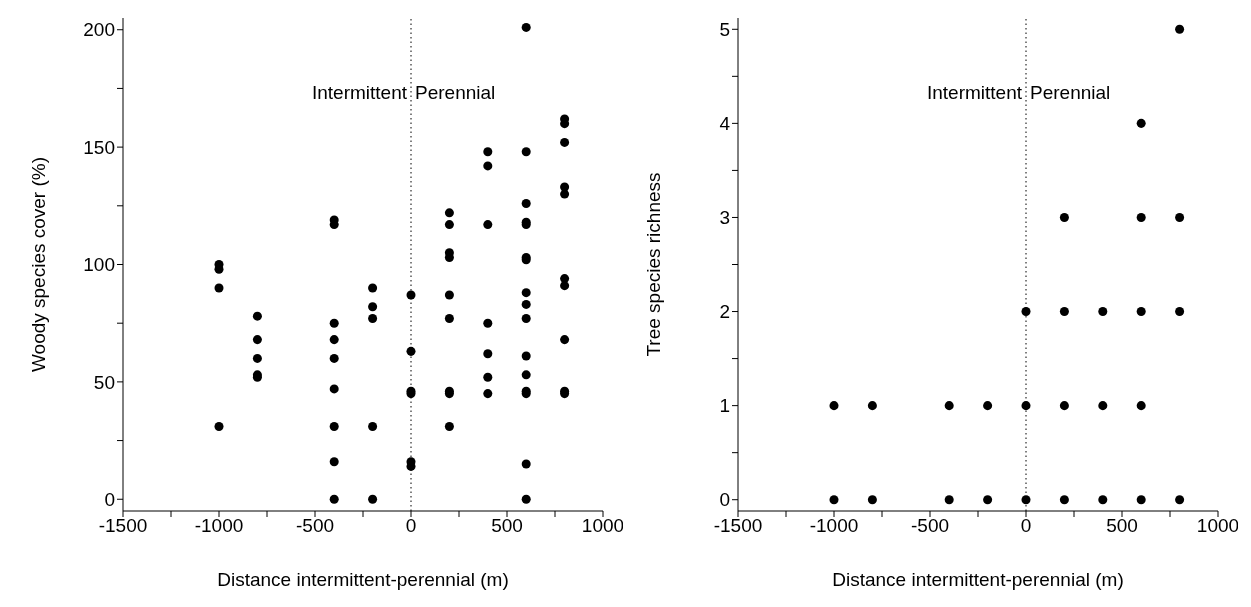 The height and width of the screenshot is (607, 1251). What do you see at coordinates (99, 147) in the screenshot?
I see `y-tick-label: 150` at bounding box center [99, 147].